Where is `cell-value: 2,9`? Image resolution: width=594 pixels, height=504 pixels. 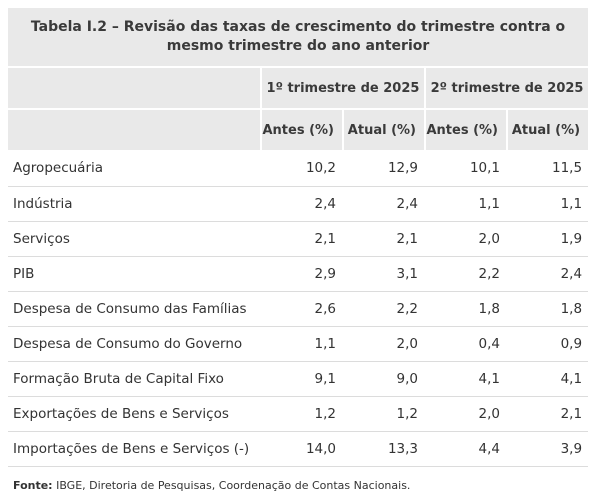 cell-value: 2,9 is located at coordinates (301, 274).